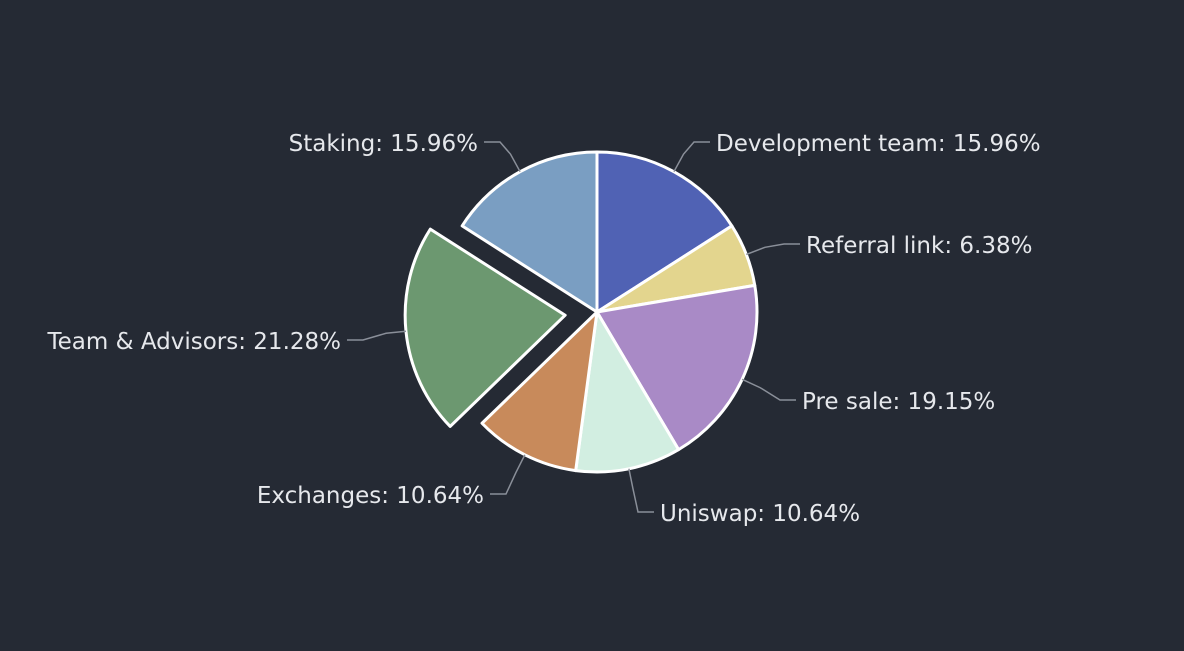 The height and width of the screenshot is (651, 1184). I want to click on leader-line-development-team, so click(691, 157).